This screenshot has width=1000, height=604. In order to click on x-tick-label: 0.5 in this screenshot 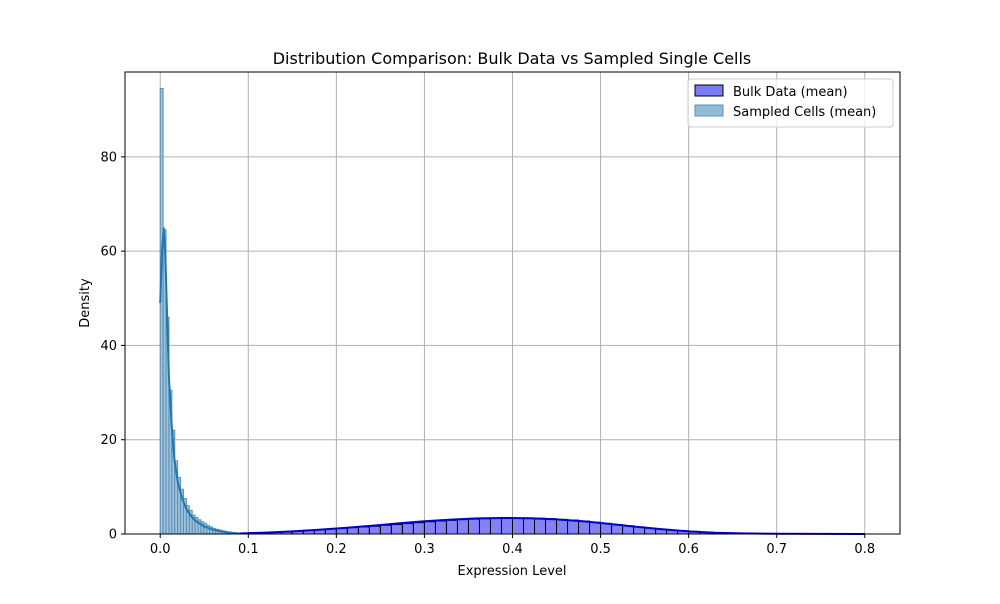, I will do `click(600, 549)`.